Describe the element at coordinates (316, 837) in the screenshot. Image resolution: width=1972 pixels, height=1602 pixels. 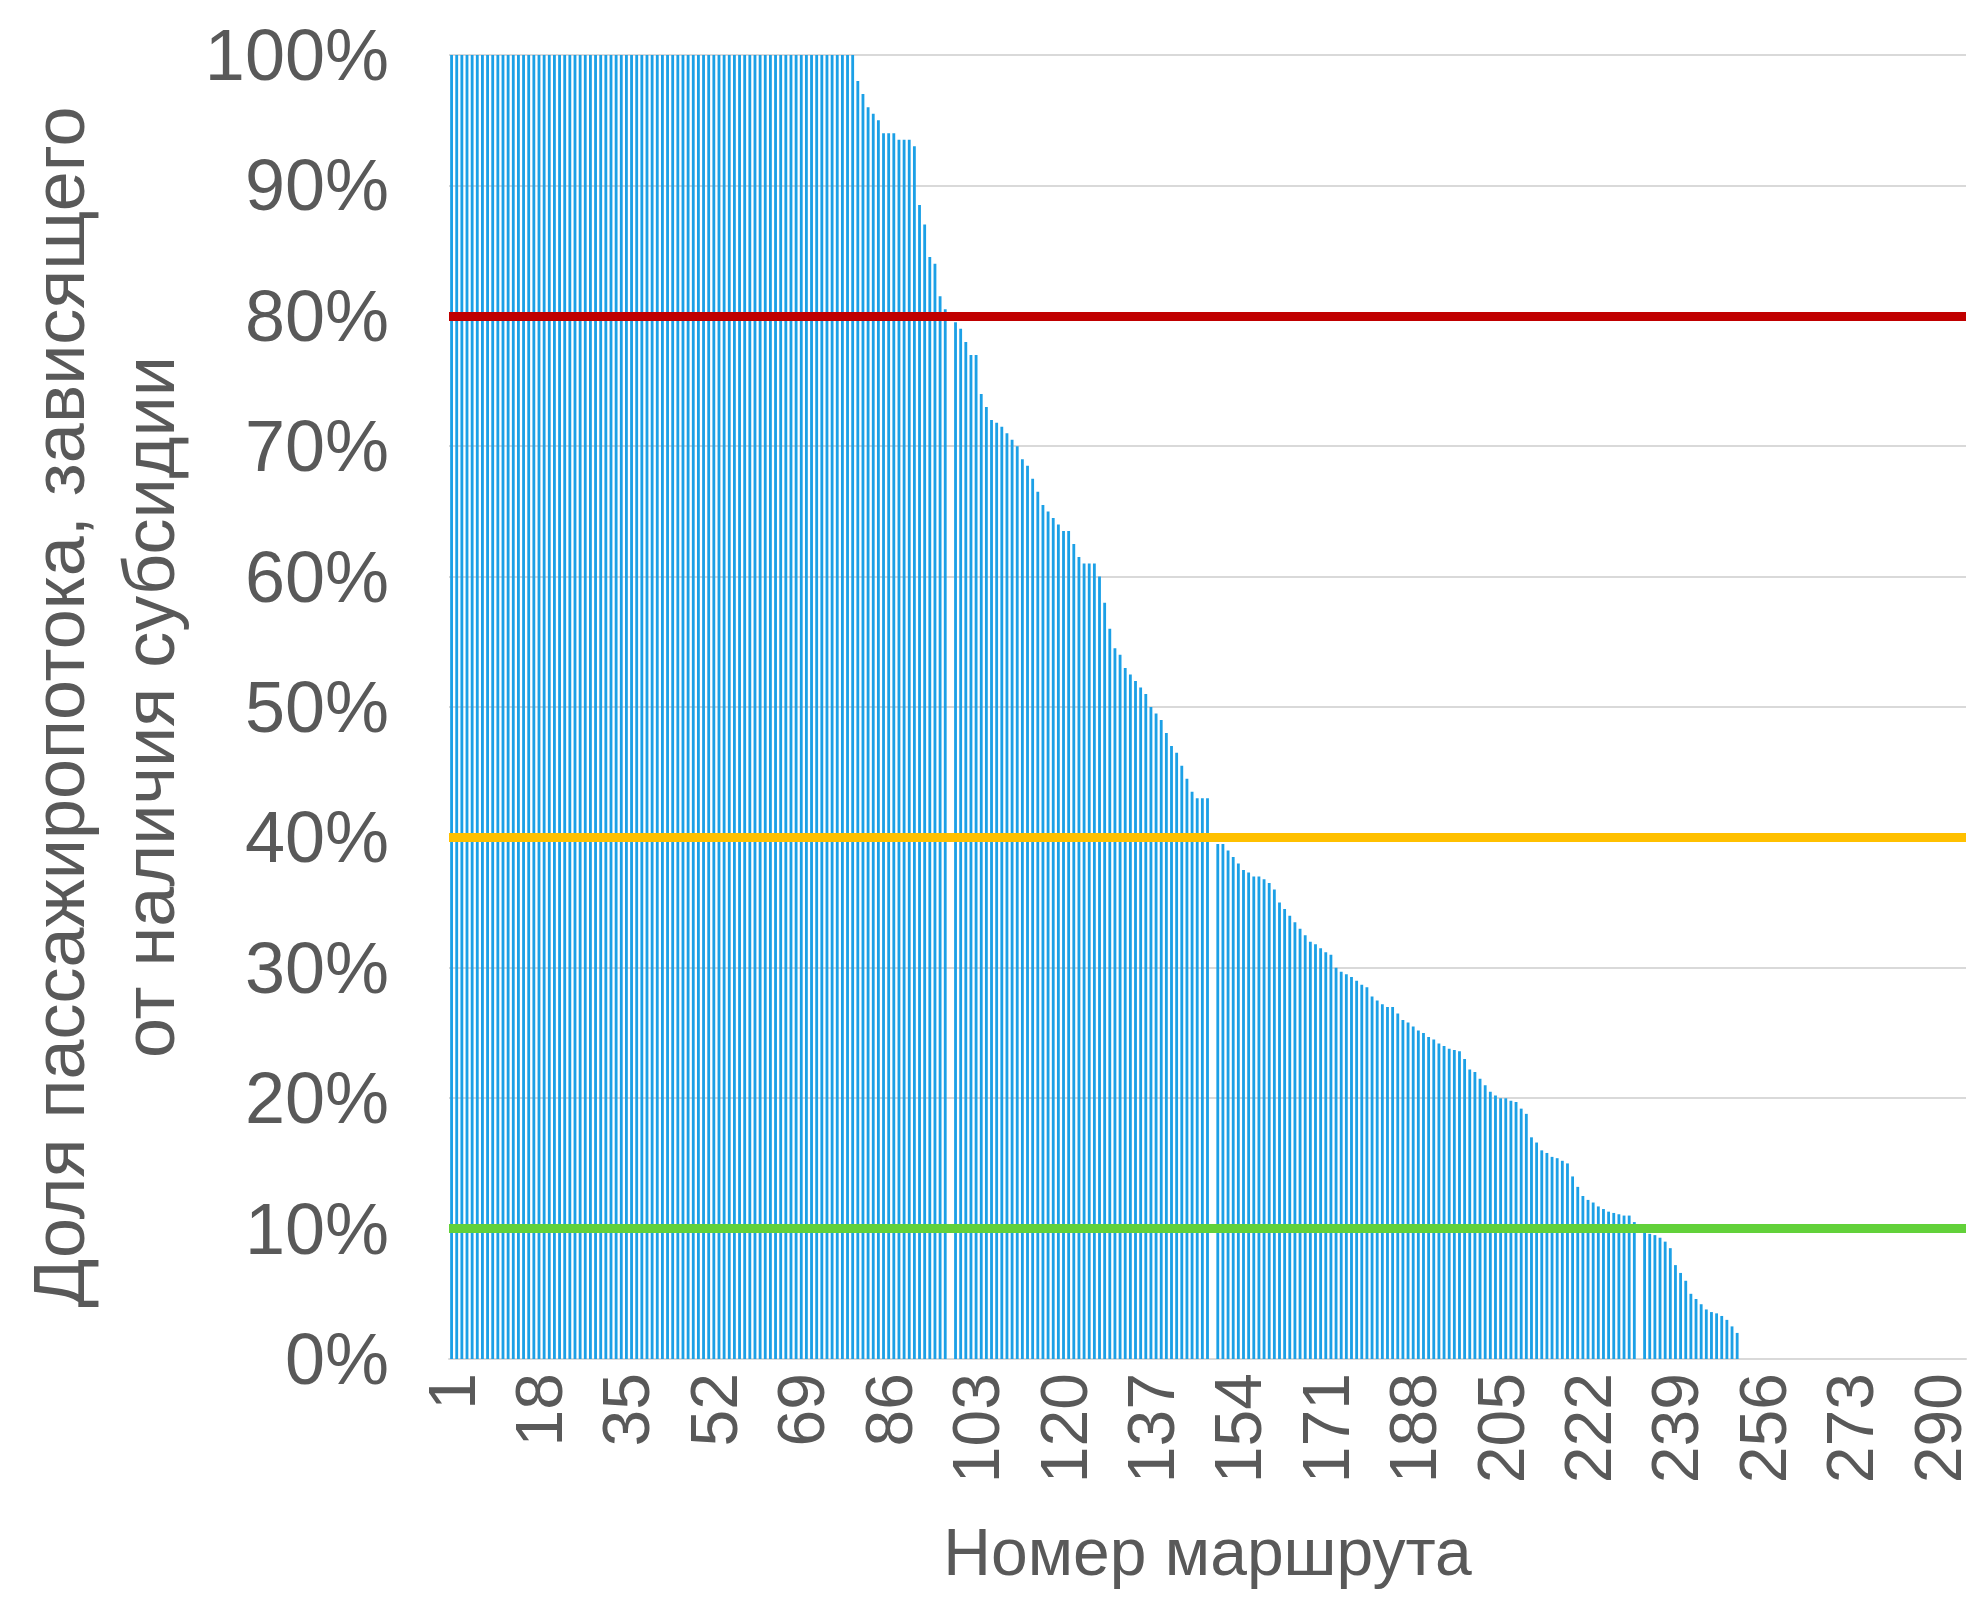
I see `y-tick-label: 40%` at that location.